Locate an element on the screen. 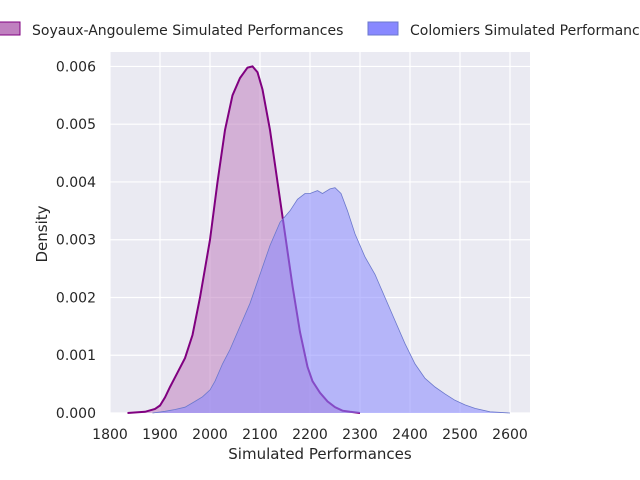  legend-label-2: Colomiers Simulated Performances is located at coordinates (525, 31).